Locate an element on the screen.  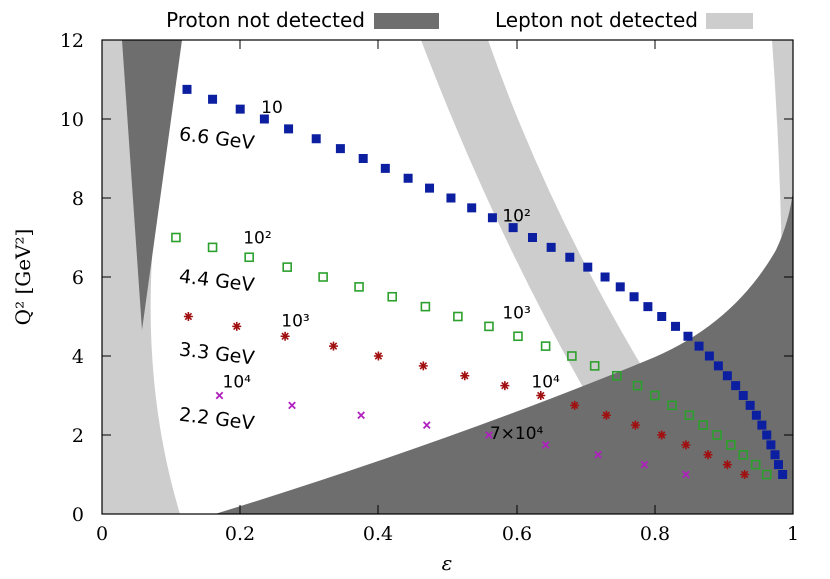
x-tick-label: 0.8 is located at coordinates (655, 534).